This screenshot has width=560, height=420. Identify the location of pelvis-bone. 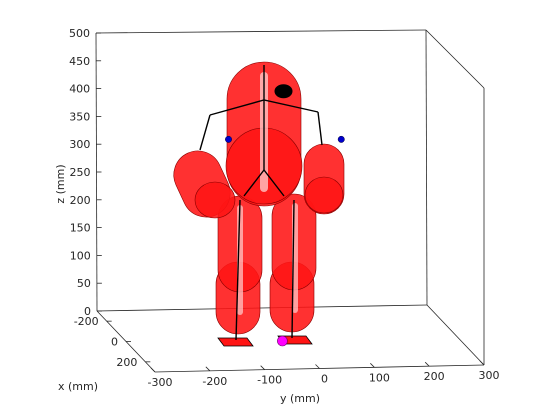
(264, 182).